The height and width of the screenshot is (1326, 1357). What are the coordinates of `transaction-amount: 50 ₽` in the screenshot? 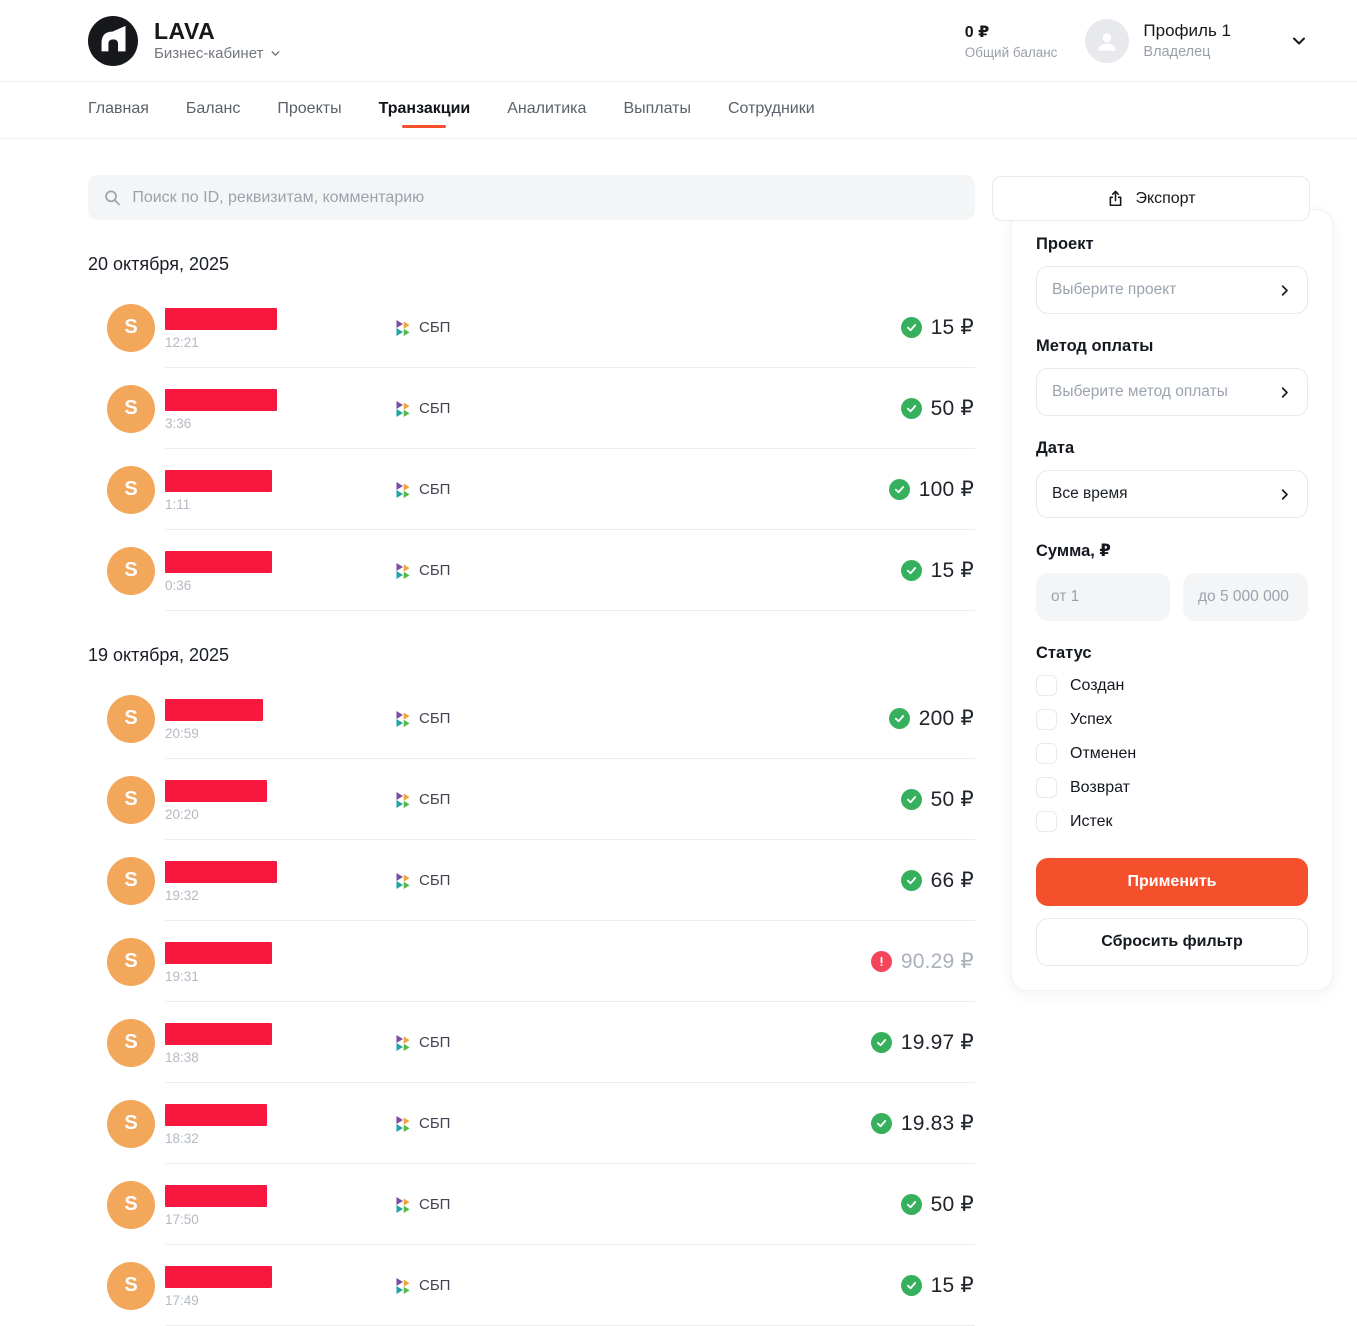 It's located at (952, 1204).